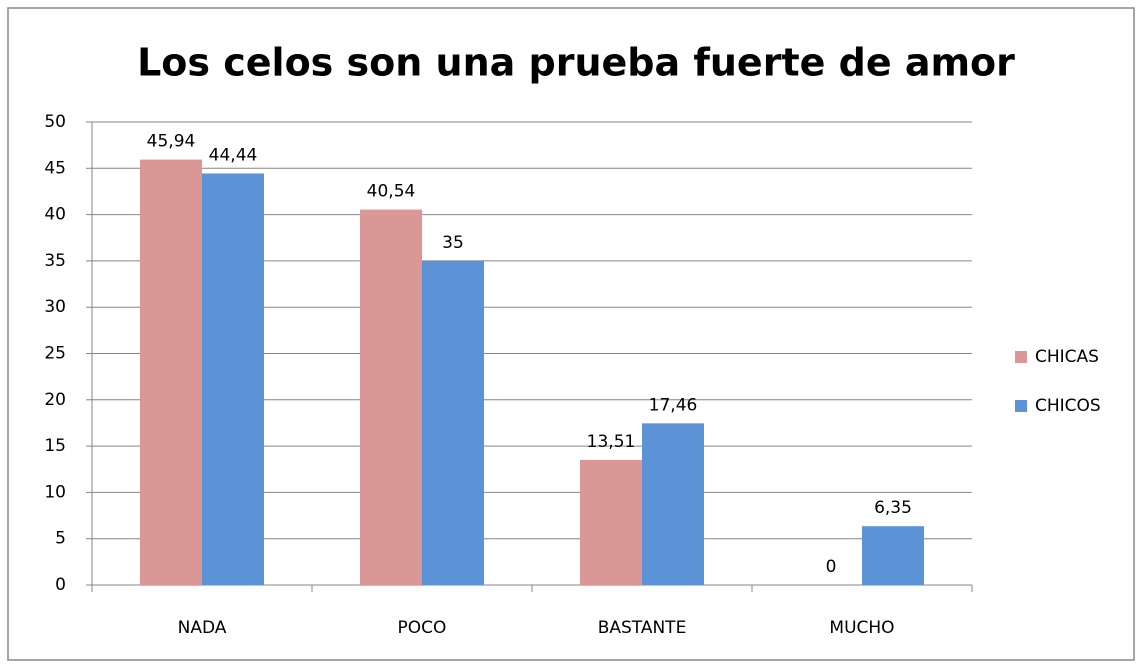 Image resolution: width=1141 pixels, height=668 pixels. I want to click on y-tick-label: 0, so click(60, 585).